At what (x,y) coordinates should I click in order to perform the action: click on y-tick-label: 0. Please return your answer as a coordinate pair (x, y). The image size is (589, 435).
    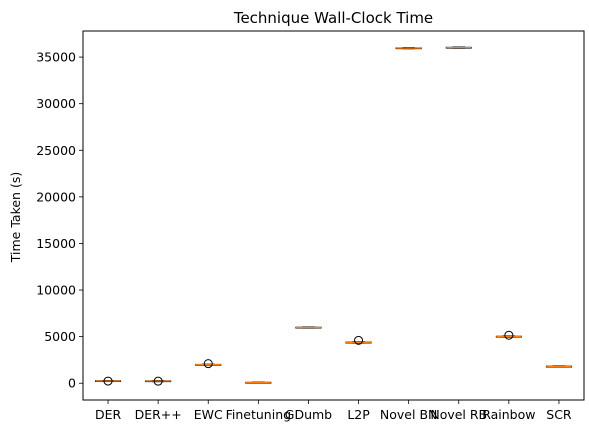
    Looking at the image, I should click on (72, 383).